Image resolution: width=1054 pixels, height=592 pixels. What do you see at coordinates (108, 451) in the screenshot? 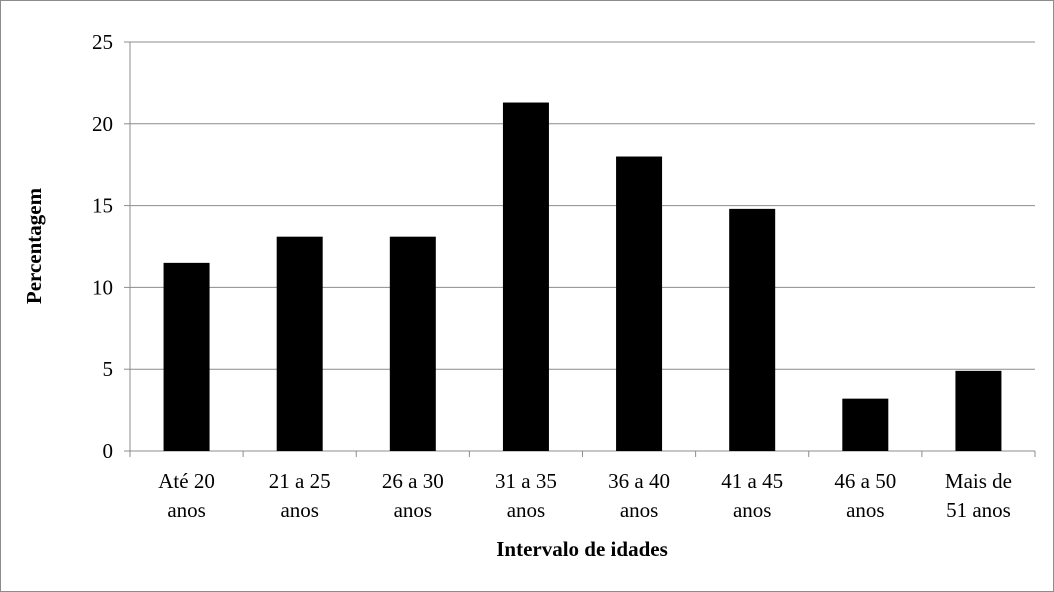
I see `y-tick-label: 0` at bounding box center [108, 451].